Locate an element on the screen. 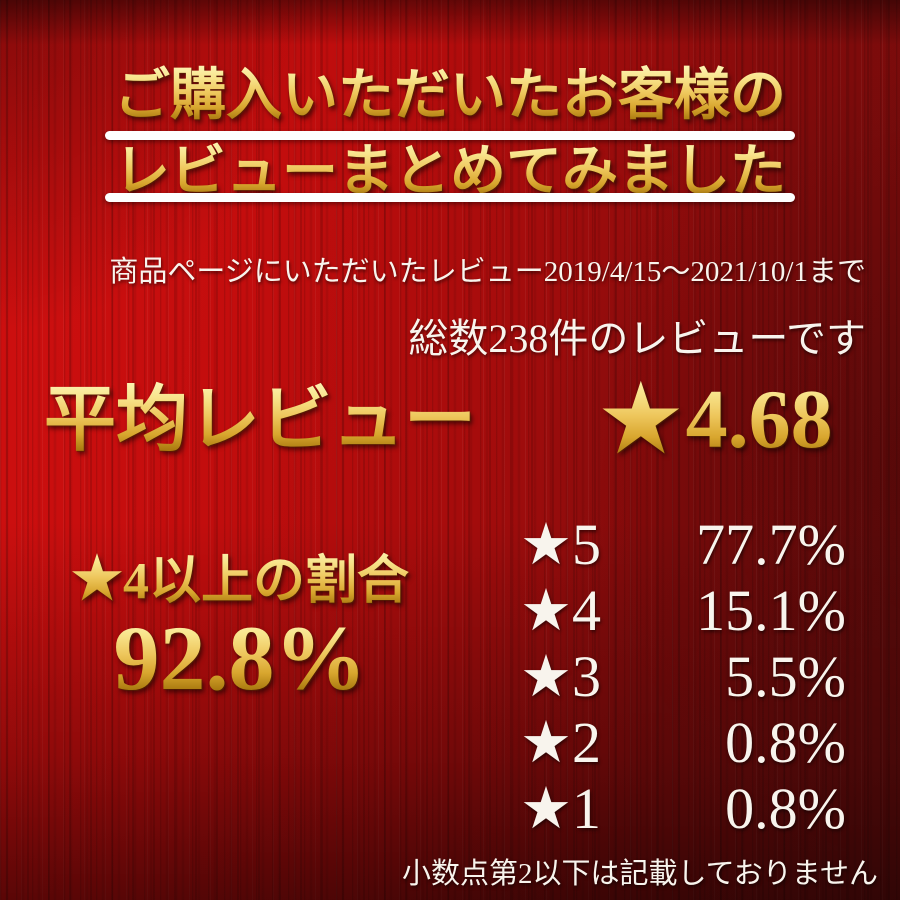  share-4plus-value: 92.8% is located at coordinates (240, 658).